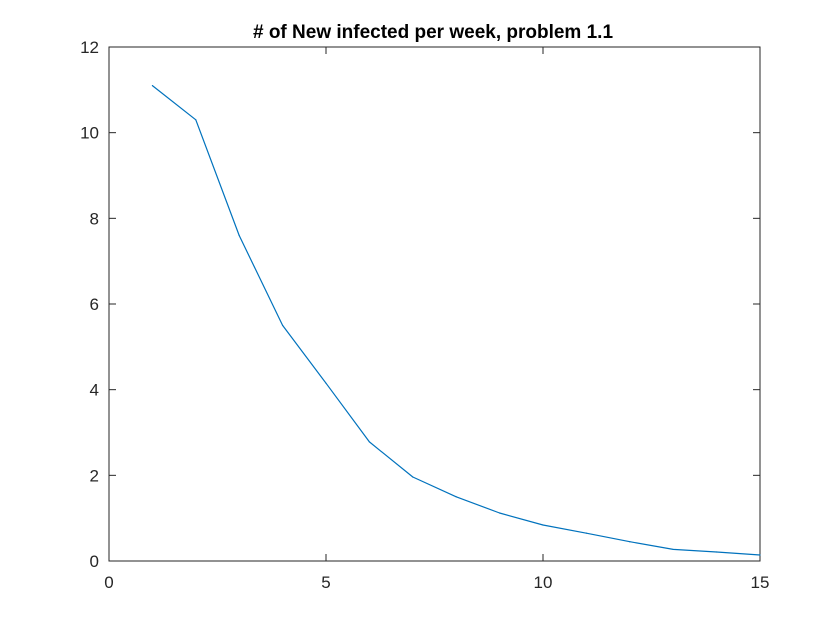 The image size is (840, 630). What do you see at coordinates (760, 582) in the screenshot?
I see `x-tick-label: 15` at bounding box center [760, 582].